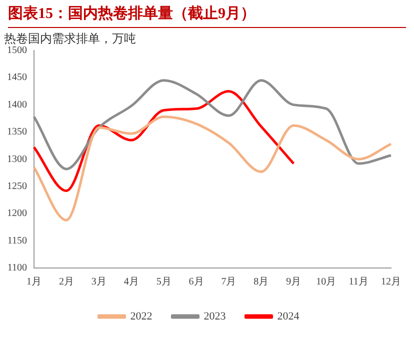  Describe the element at coordinates (17, 78) in the screenshot. I see `y-tick-label: 1450` at that location.